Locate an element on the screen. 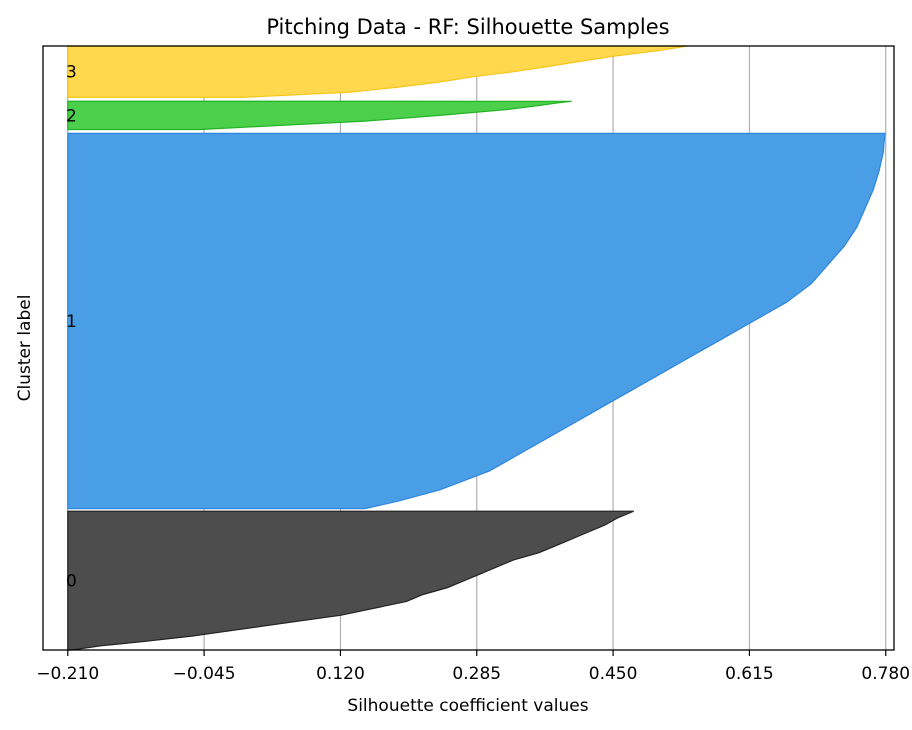 The width and height of the screenshot is (912, 730). x-tick-label: 0.615 is located at coordinates (749, 674).